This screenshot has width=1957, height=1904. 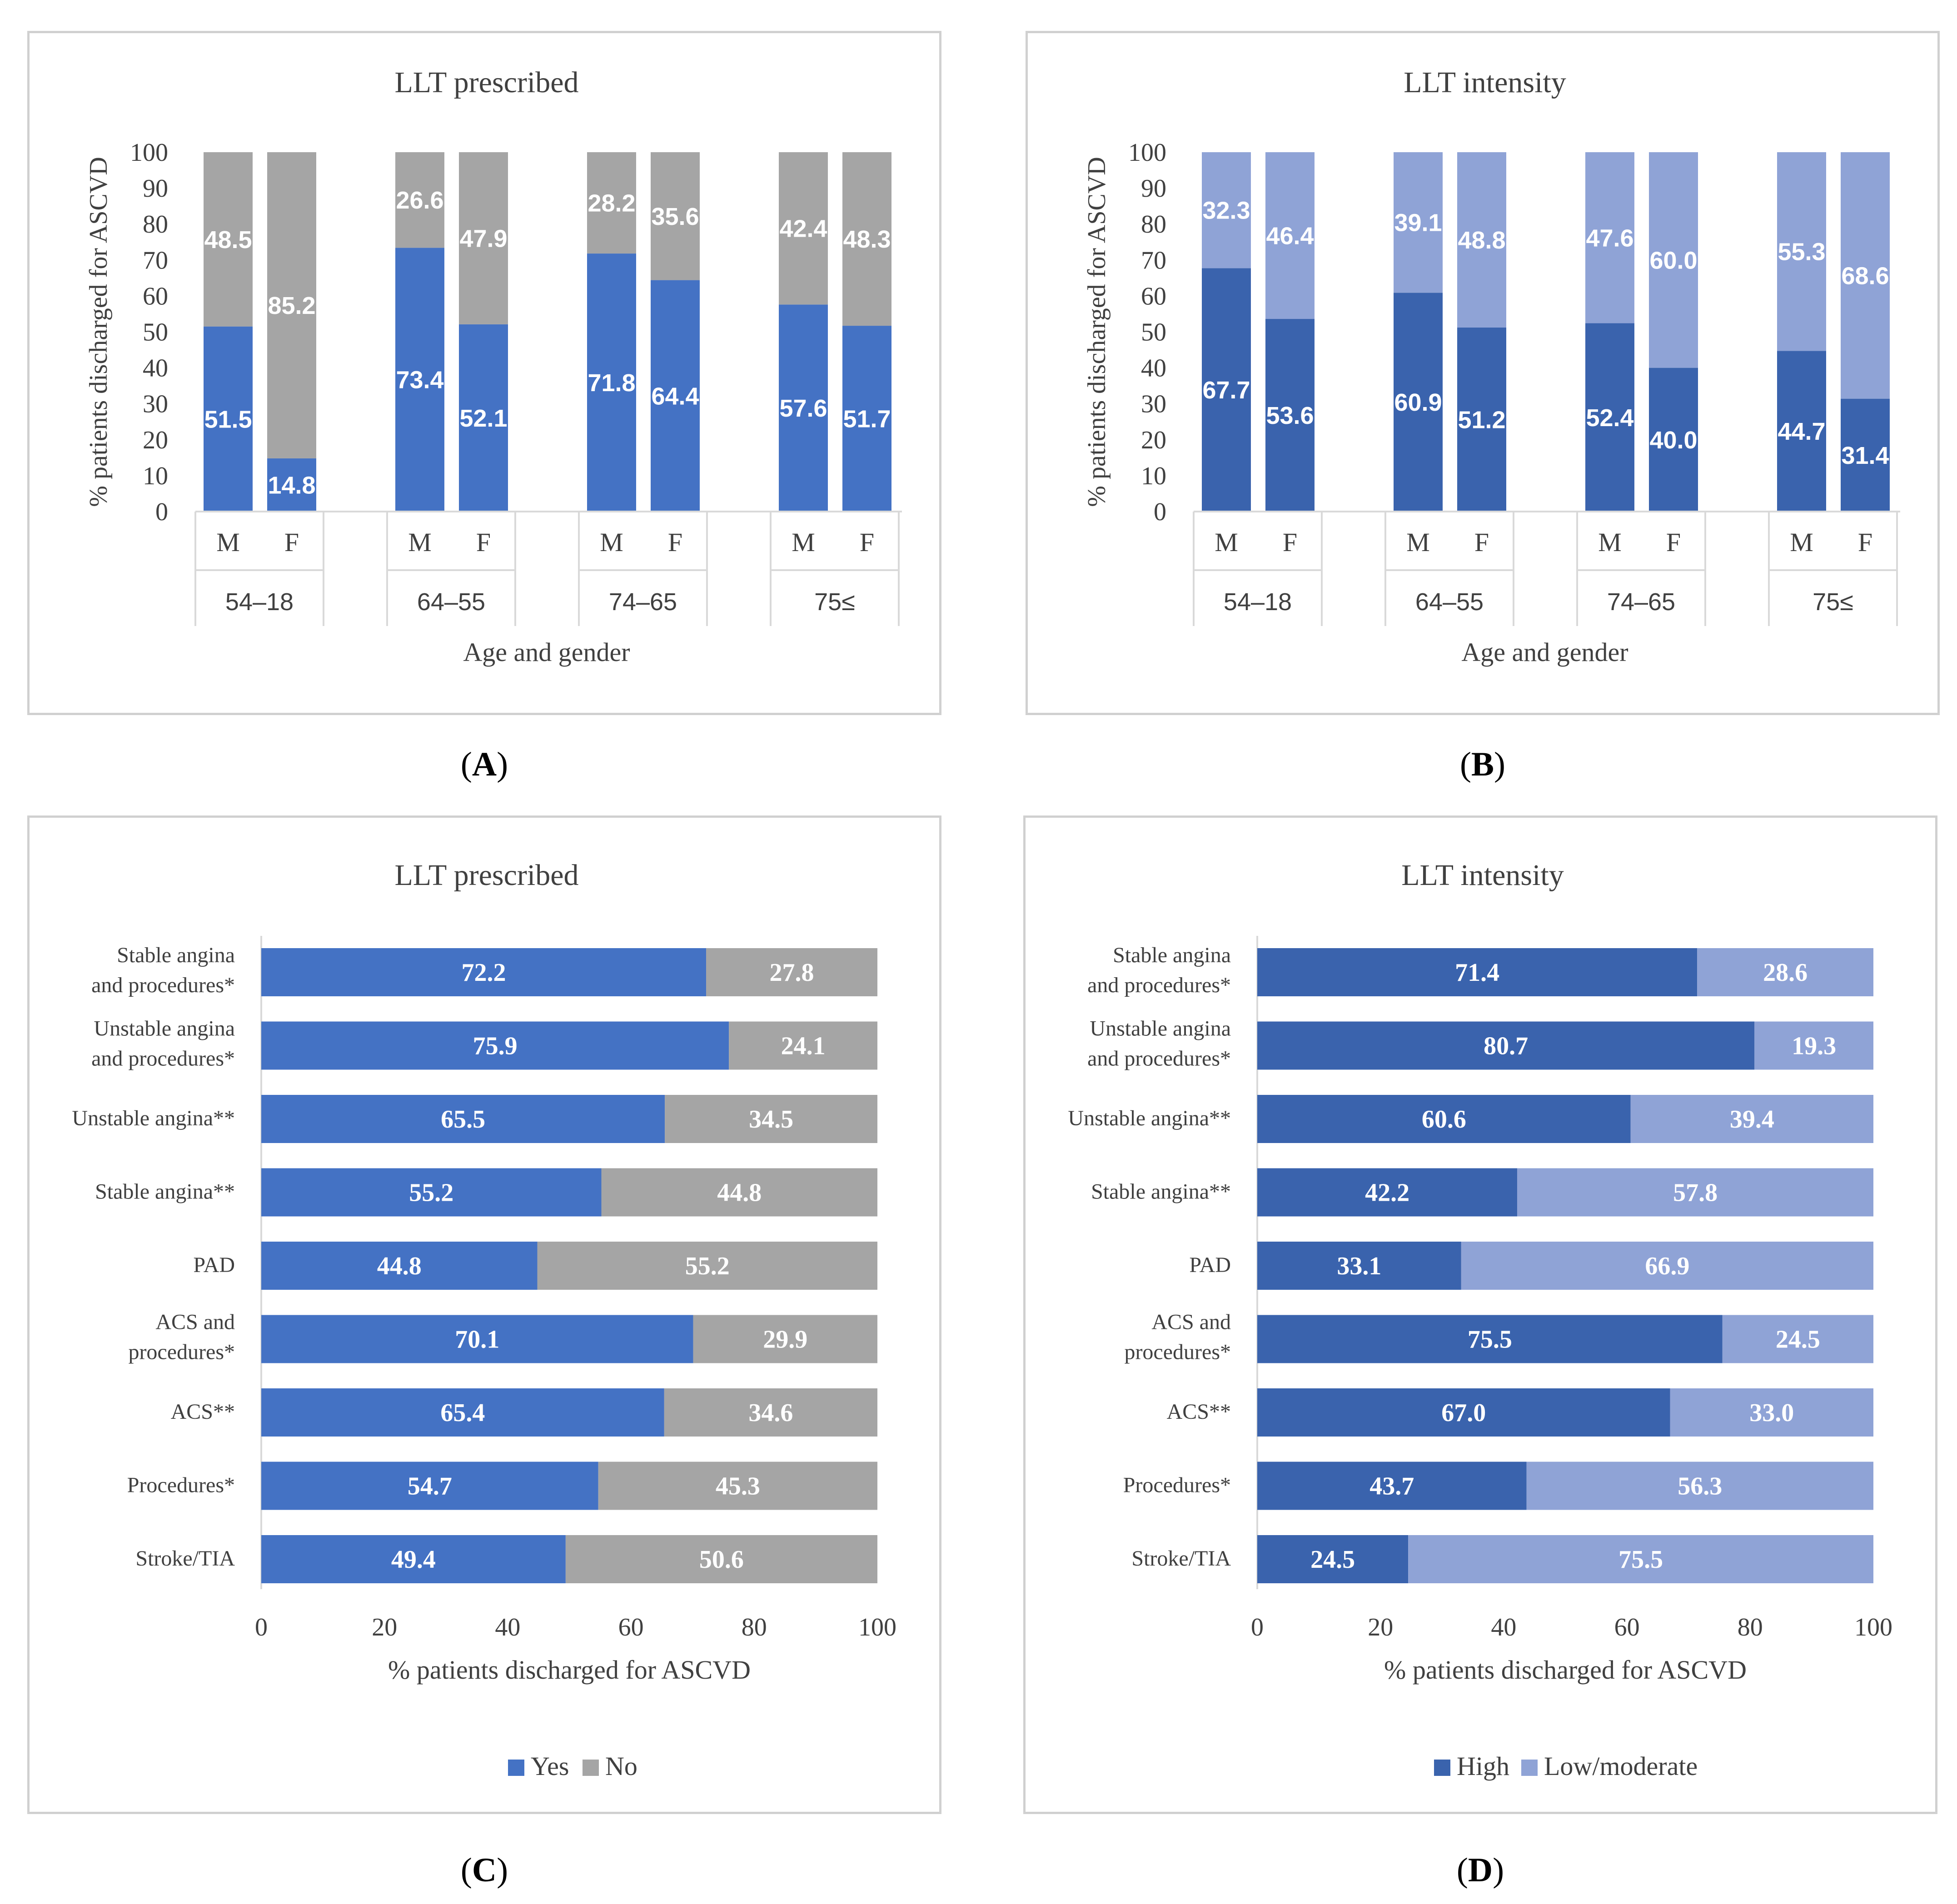 I want to click on chart-a-data-label-yes: 51.7, so click(x=867, y=419).